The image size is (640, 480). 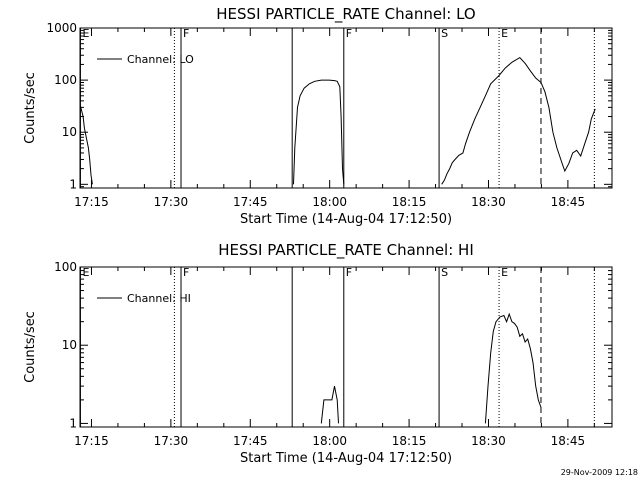 I want to click on legend-label: Channel: HI, so click(x=159, y=298).